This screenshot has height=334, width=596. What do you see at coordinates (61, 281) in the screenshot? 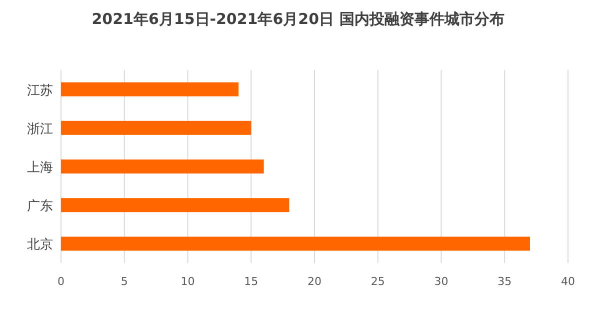
I see `x-tick-label: 0` at bounding box center [61, 281].